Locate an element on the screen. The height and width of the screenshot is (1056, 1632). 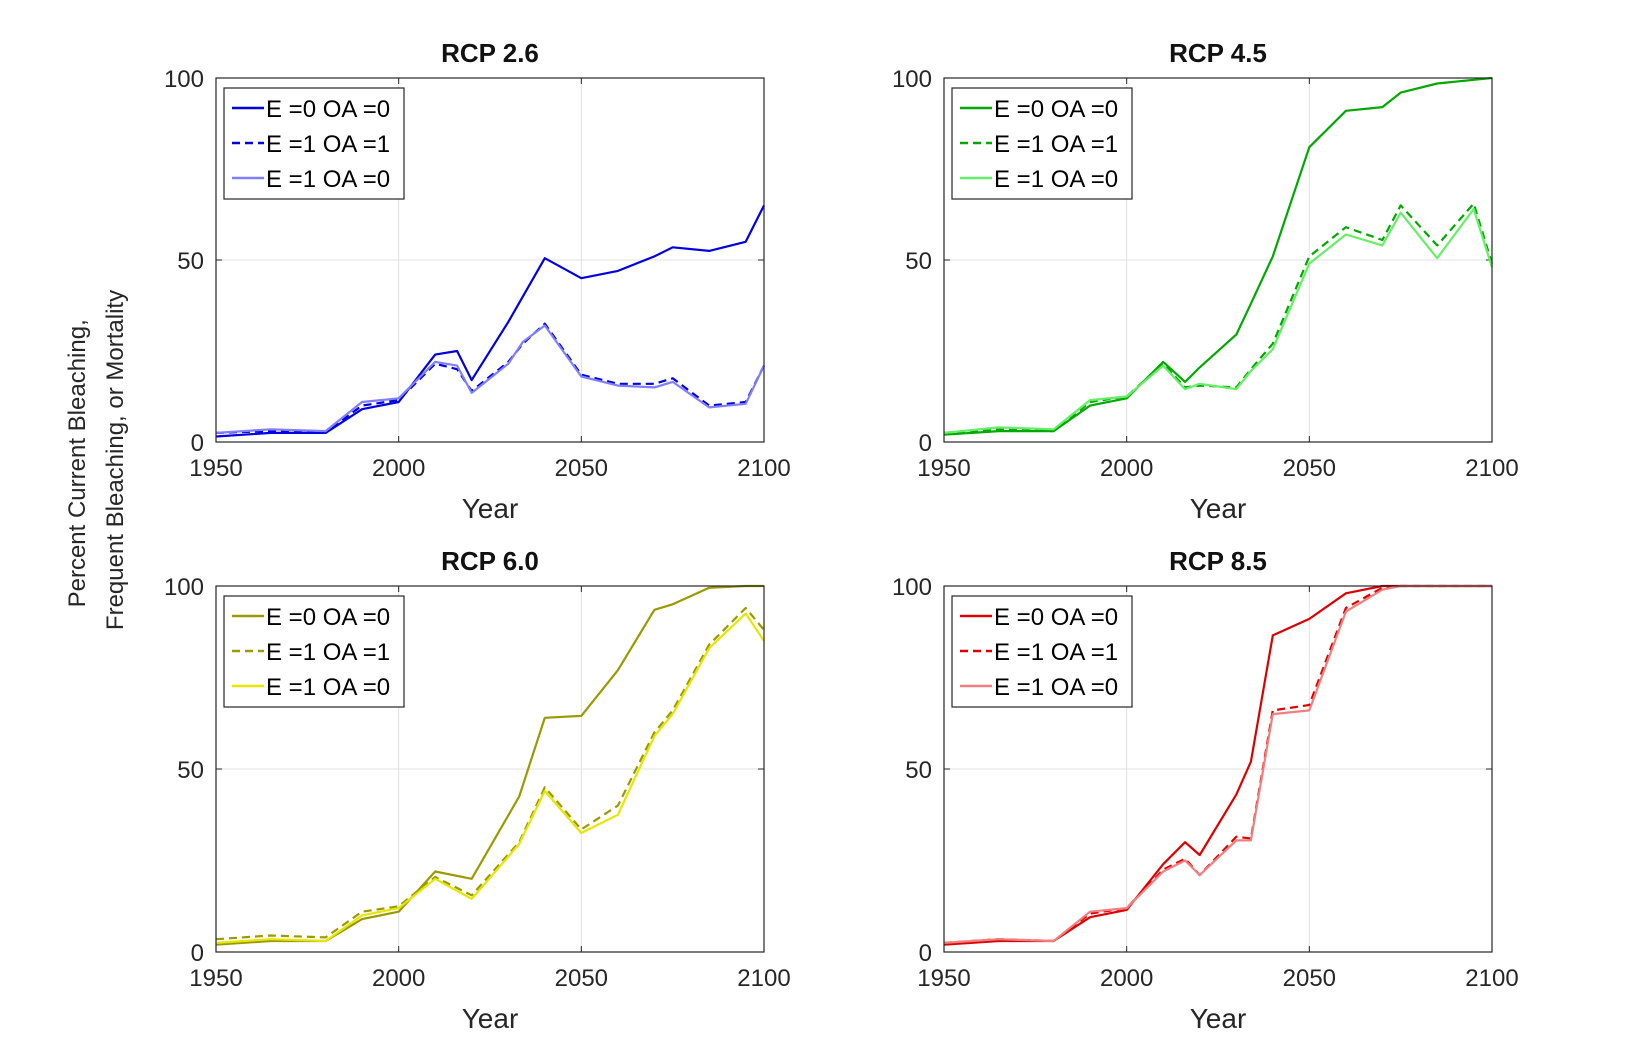
shared-y-axis-label-line-1: Percent Current Bleaching, is located at coordinates (77, 463).